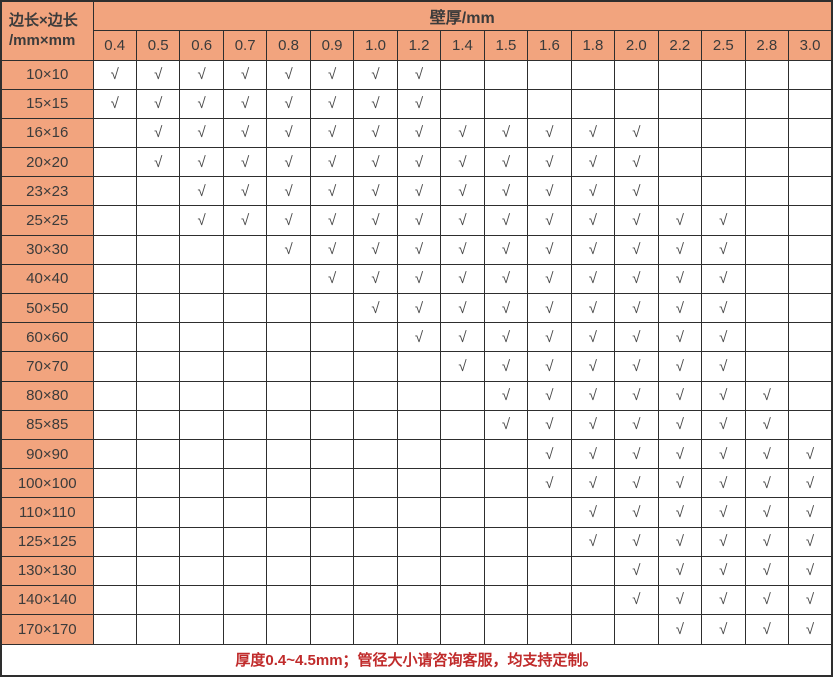  I want to click on header-row-group: 边长×边长 /mm×mm 壁厚/mm, so click(416, 30).